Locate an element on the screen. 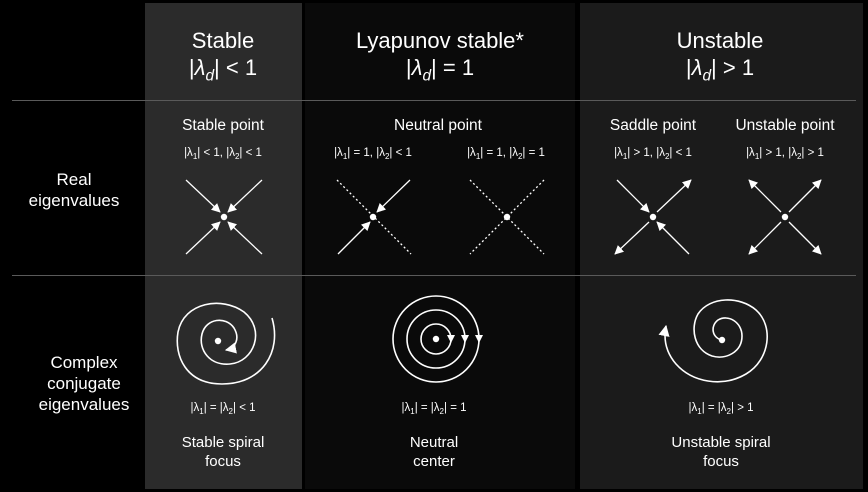 The width and height of the screenshot is (868, 492). header-unstable: Unstable |λd| > 1 is located at coordinates (720, 56).